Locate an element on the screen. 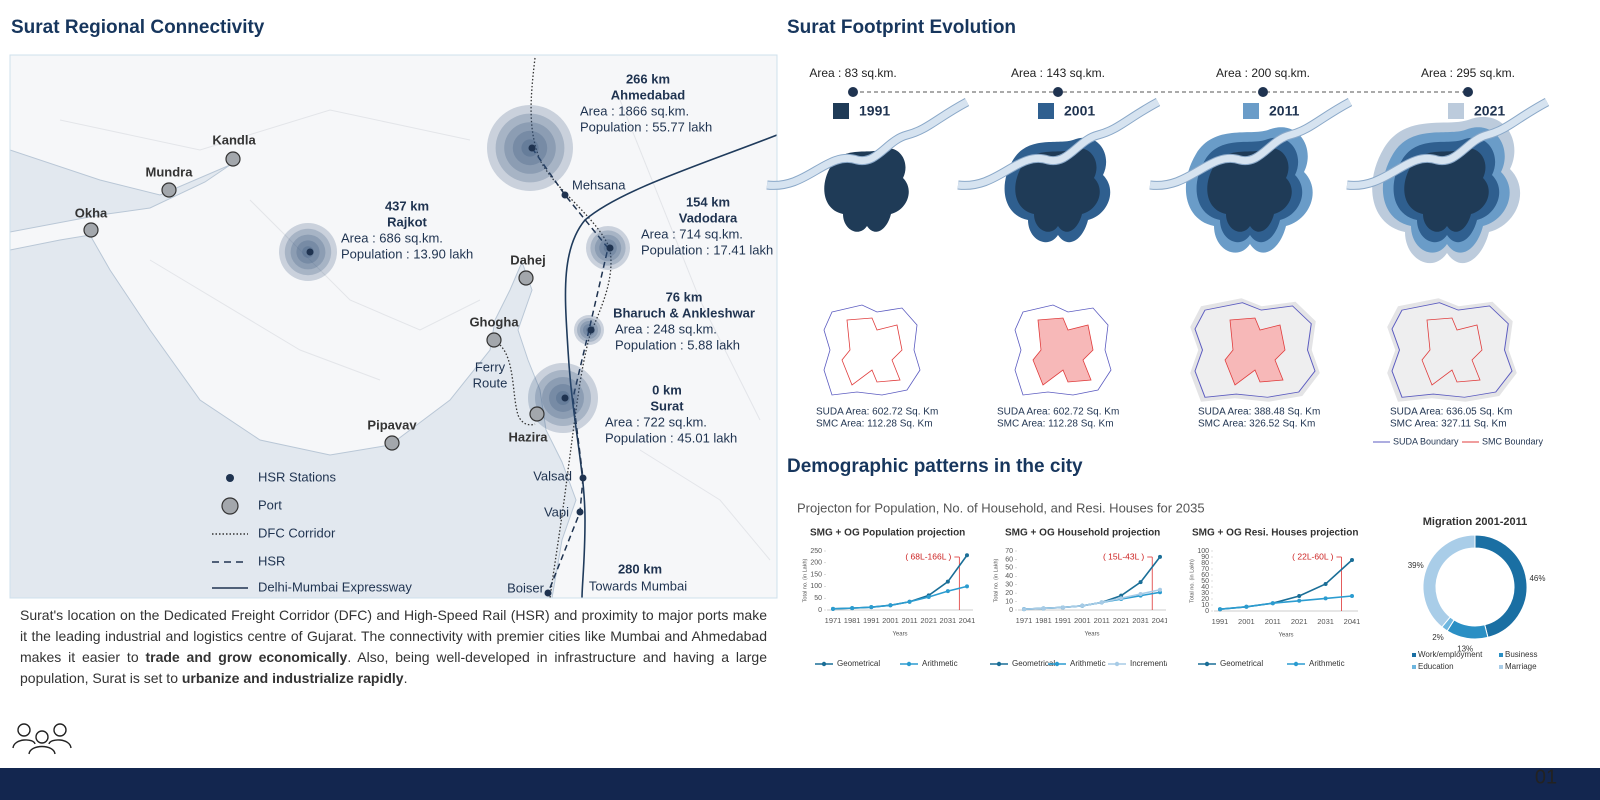 This screenshot has width=1600, height=800. timeline-dot is located at coordinates (1058, 92).